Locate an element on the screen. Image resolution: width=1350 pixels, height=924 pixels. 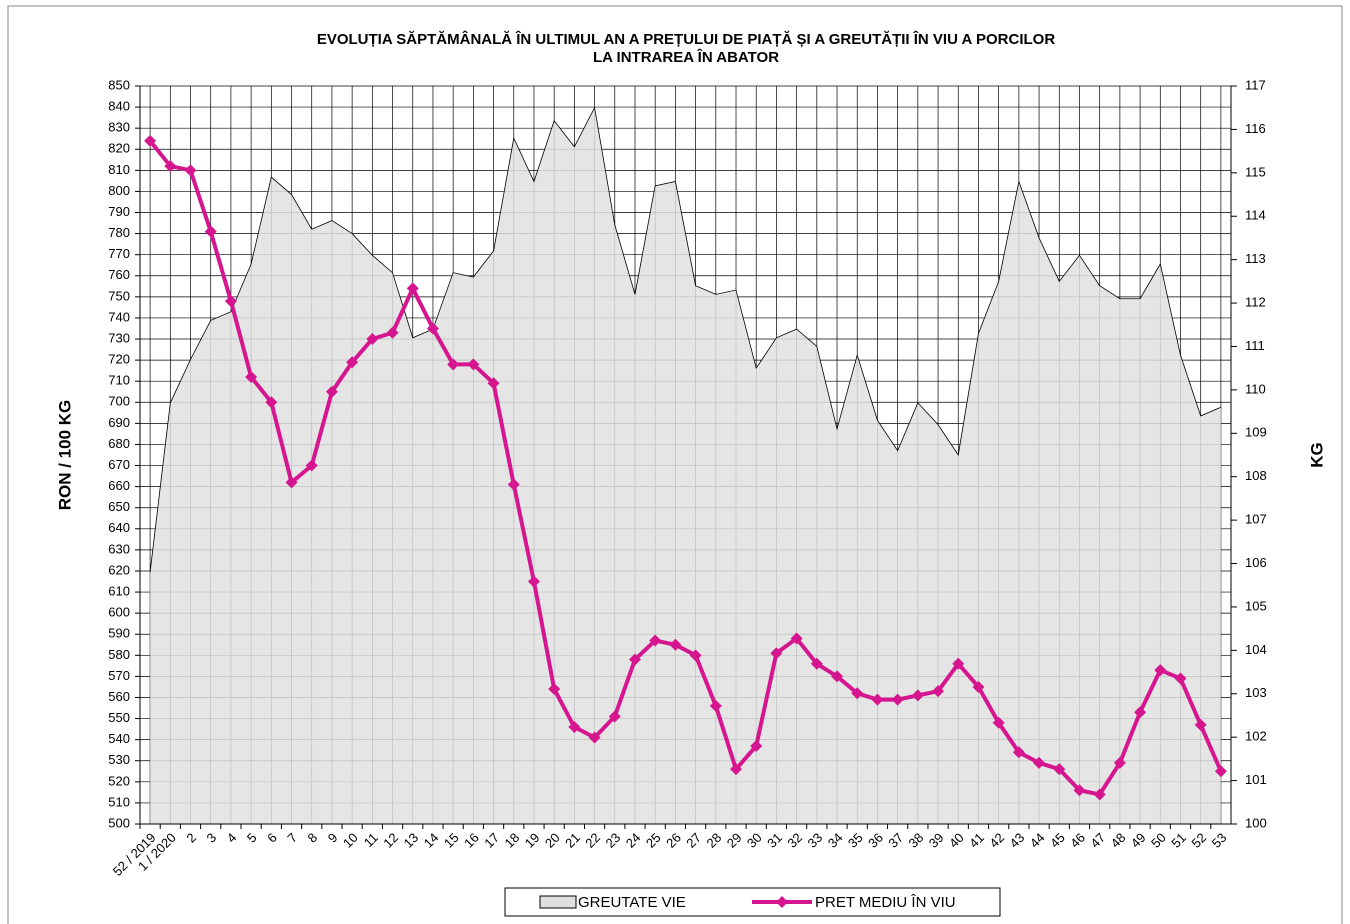
x-tick-label: 16 is located at coordinates (471, 840).